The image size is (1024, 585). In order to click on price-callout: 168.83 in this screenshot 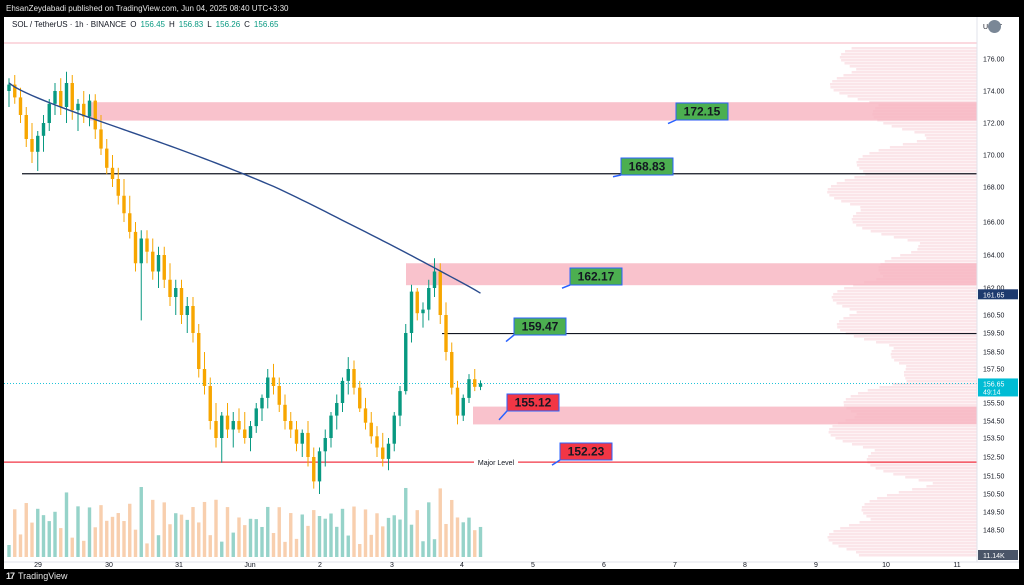, I will do `click(643, 167)`.